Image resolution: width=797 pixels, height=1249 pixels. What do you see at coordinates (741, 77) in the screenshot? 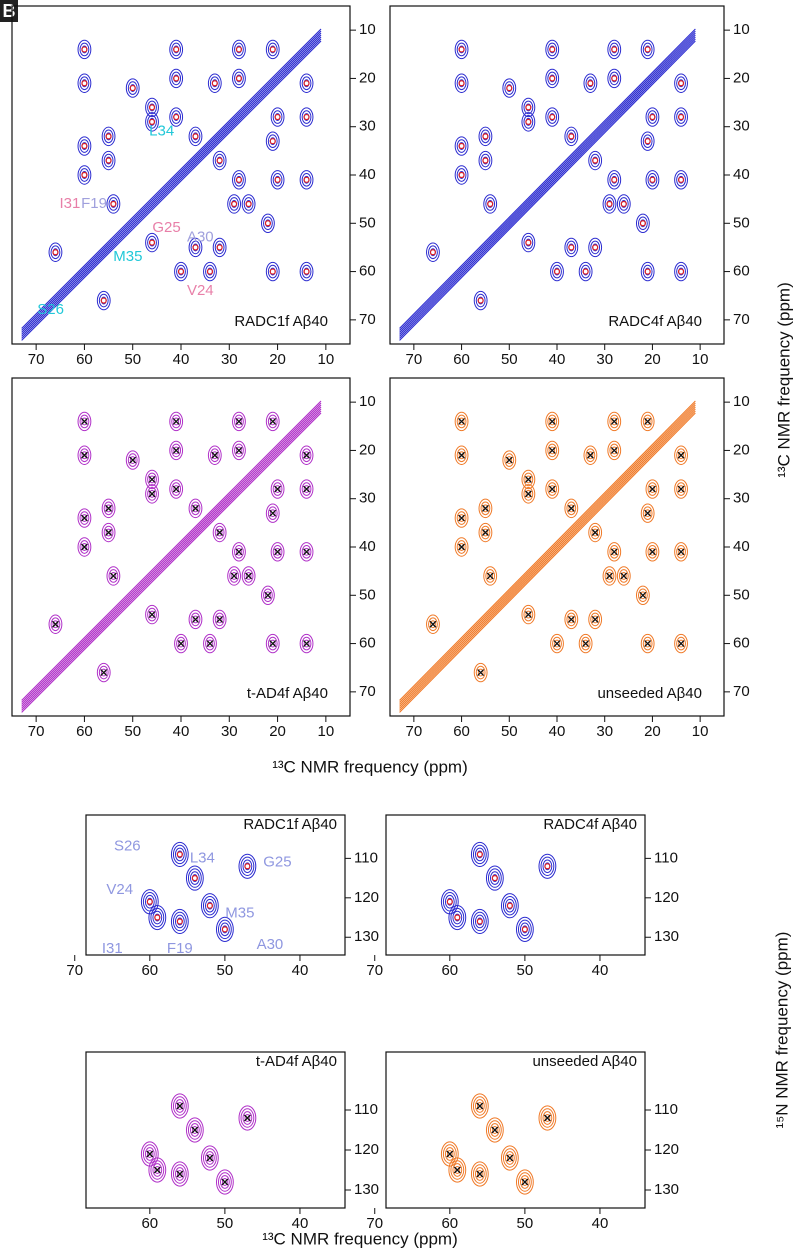
I see `y-tick-label: 20` at bounding box center [741, 77].